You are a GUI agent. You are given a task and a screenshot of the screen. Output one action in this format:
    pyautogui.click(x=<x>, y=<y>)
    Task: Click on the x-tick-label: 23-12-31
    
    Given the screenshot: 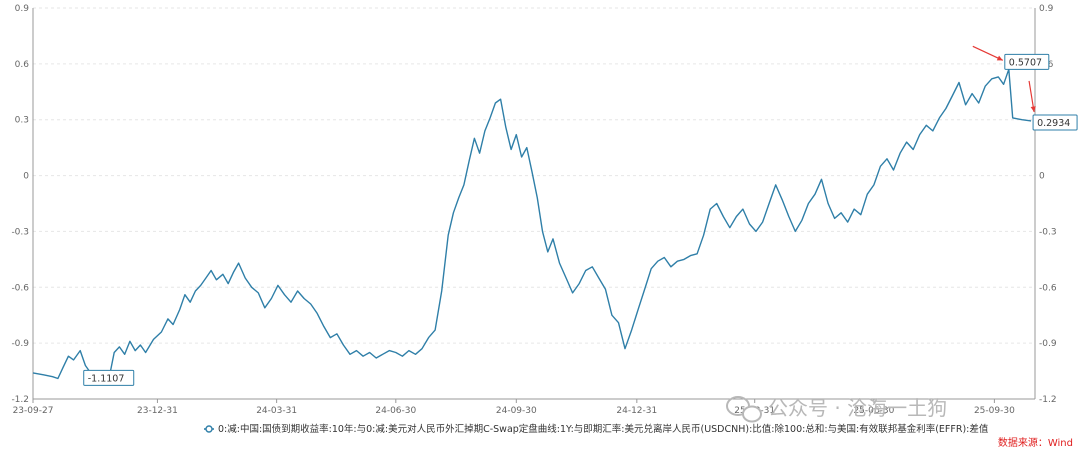 What is the action you would take?
    pyautogui.click(x=157, y=411)
    